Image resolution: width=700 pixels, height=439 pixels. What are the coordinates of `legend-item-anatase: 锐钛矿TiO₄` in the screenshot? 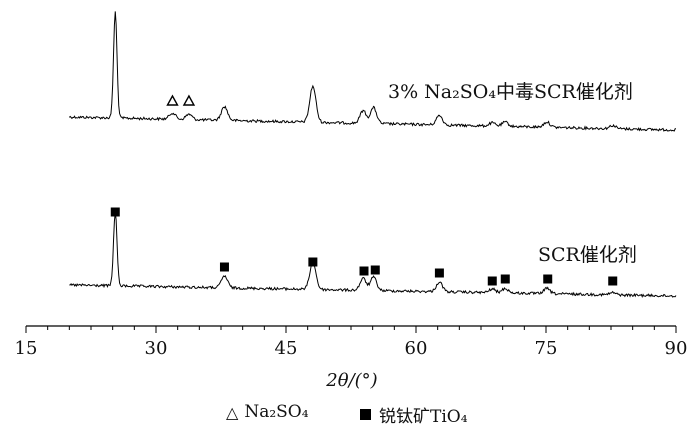 It's located at (414, 414).